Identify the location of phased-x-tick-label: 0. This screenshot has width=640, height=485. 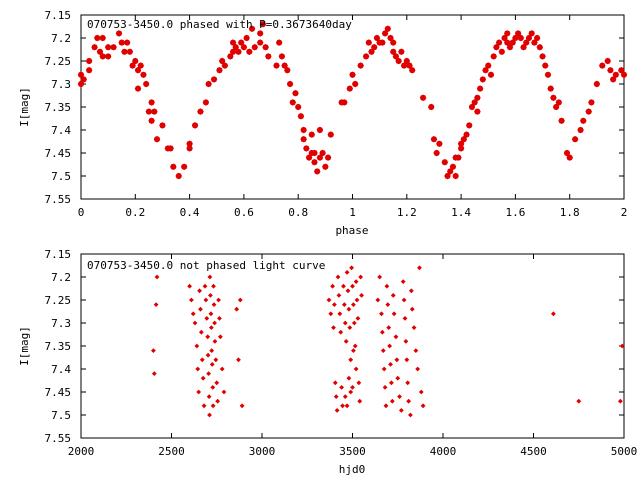
(81, 212).